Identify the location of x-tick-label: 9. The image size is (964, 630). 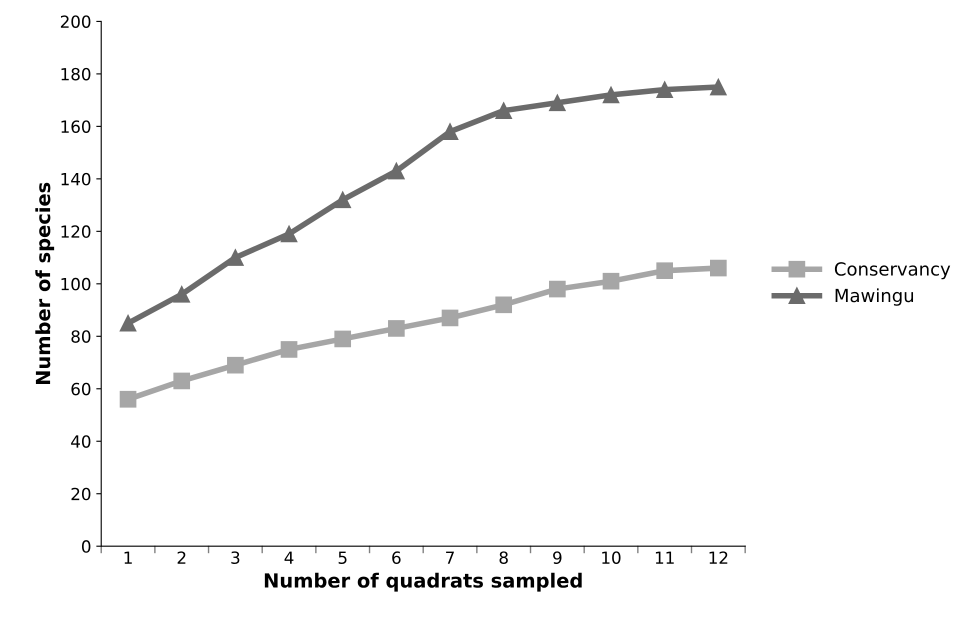
(557, 557).